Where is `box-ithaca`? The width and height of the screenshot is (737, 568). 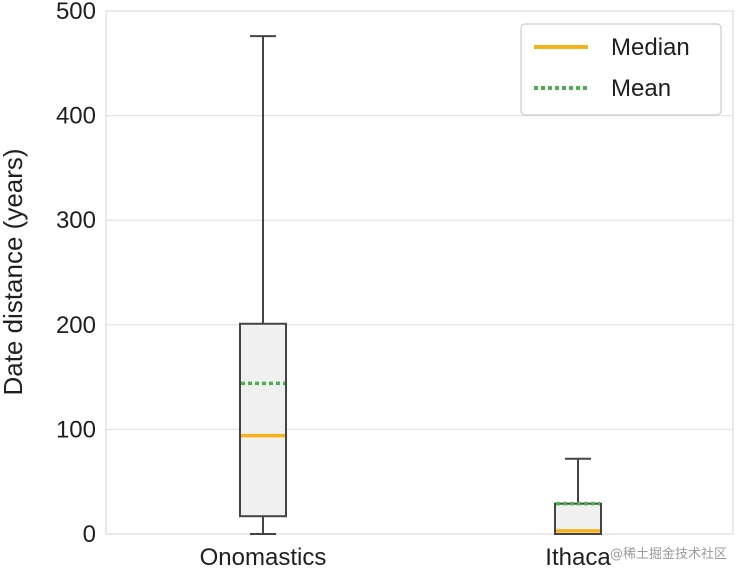
box-ithaca is located at coordinates (578, 496).